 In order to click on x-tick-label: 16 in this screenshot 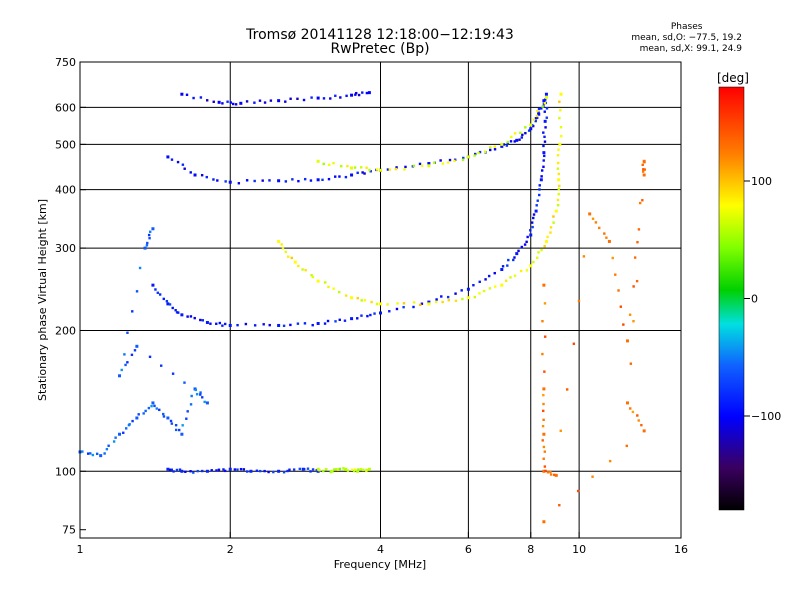, I will do `click(681, 549)`.